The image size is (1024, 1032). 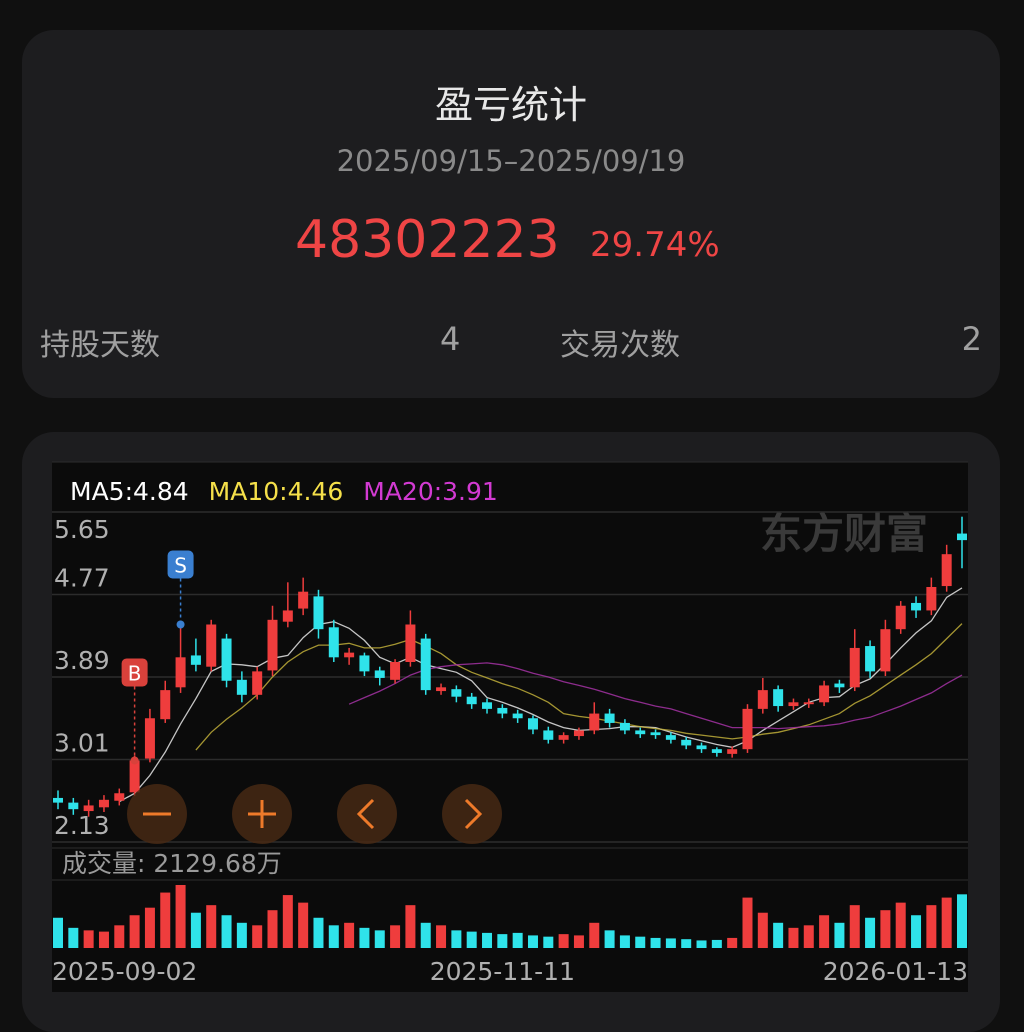 What do you see at coordinates (276, 491) in the screenshot?
I see `ma-legend: MA10:4.46` at bounding box center [276, 491].